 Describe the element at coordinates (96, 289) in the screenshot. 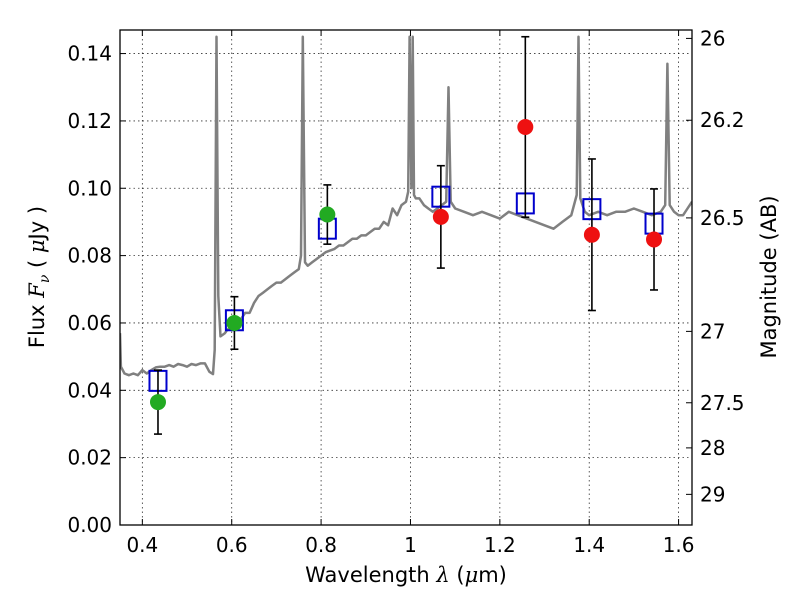

I see `y-axis-ticks: 0.00 0.02 0.04 0.06 0.08 0.10 0.12 0.14` at that location.